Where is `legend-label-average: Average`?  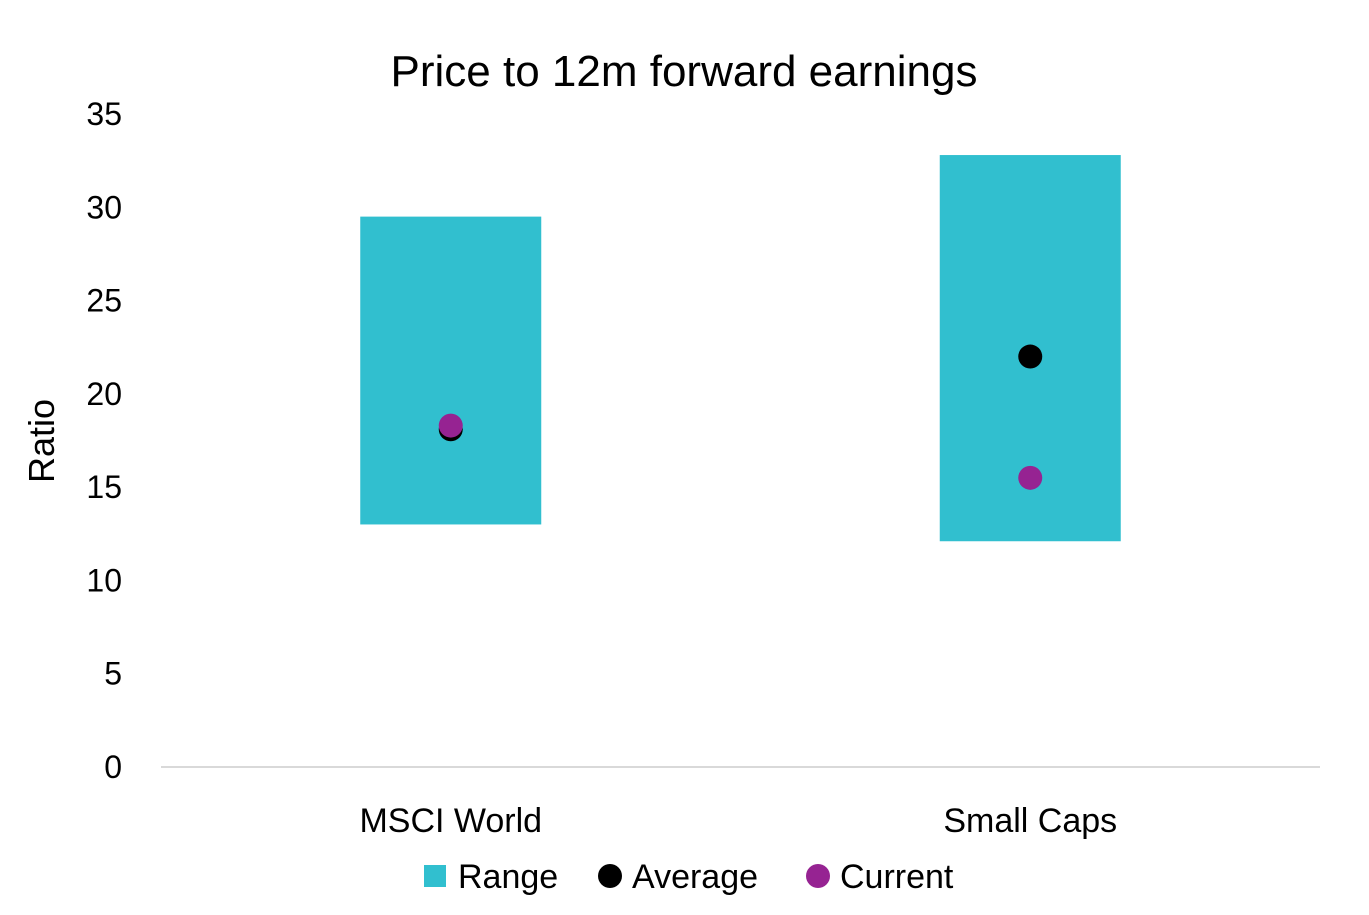
legend-label-average: Average is located at coordinates (695, 877).